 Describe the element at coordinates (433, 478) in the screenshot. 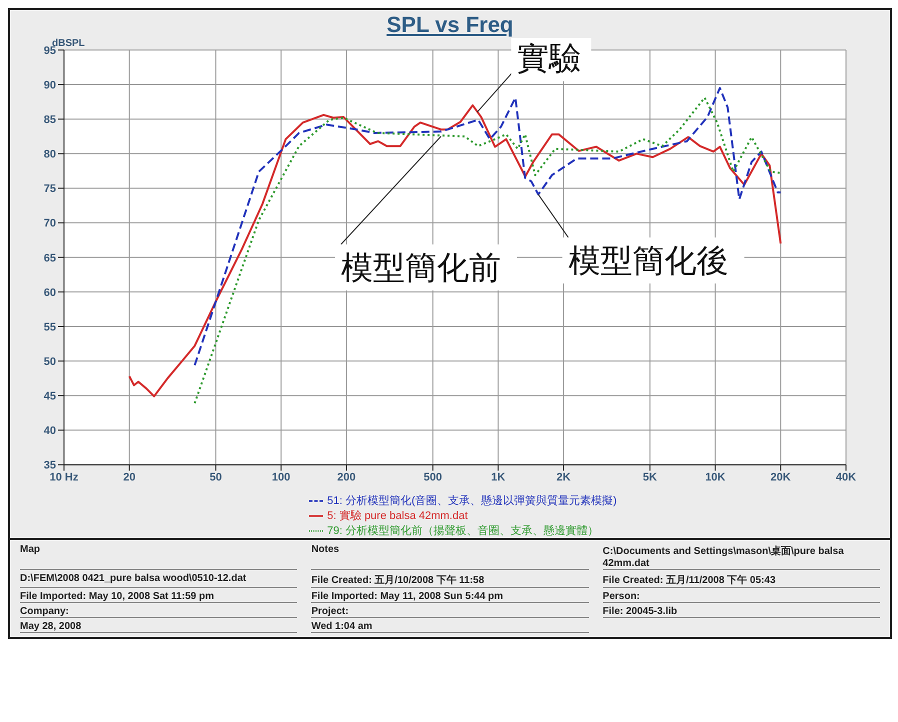

I see `x-tick-label: 500` at that location.